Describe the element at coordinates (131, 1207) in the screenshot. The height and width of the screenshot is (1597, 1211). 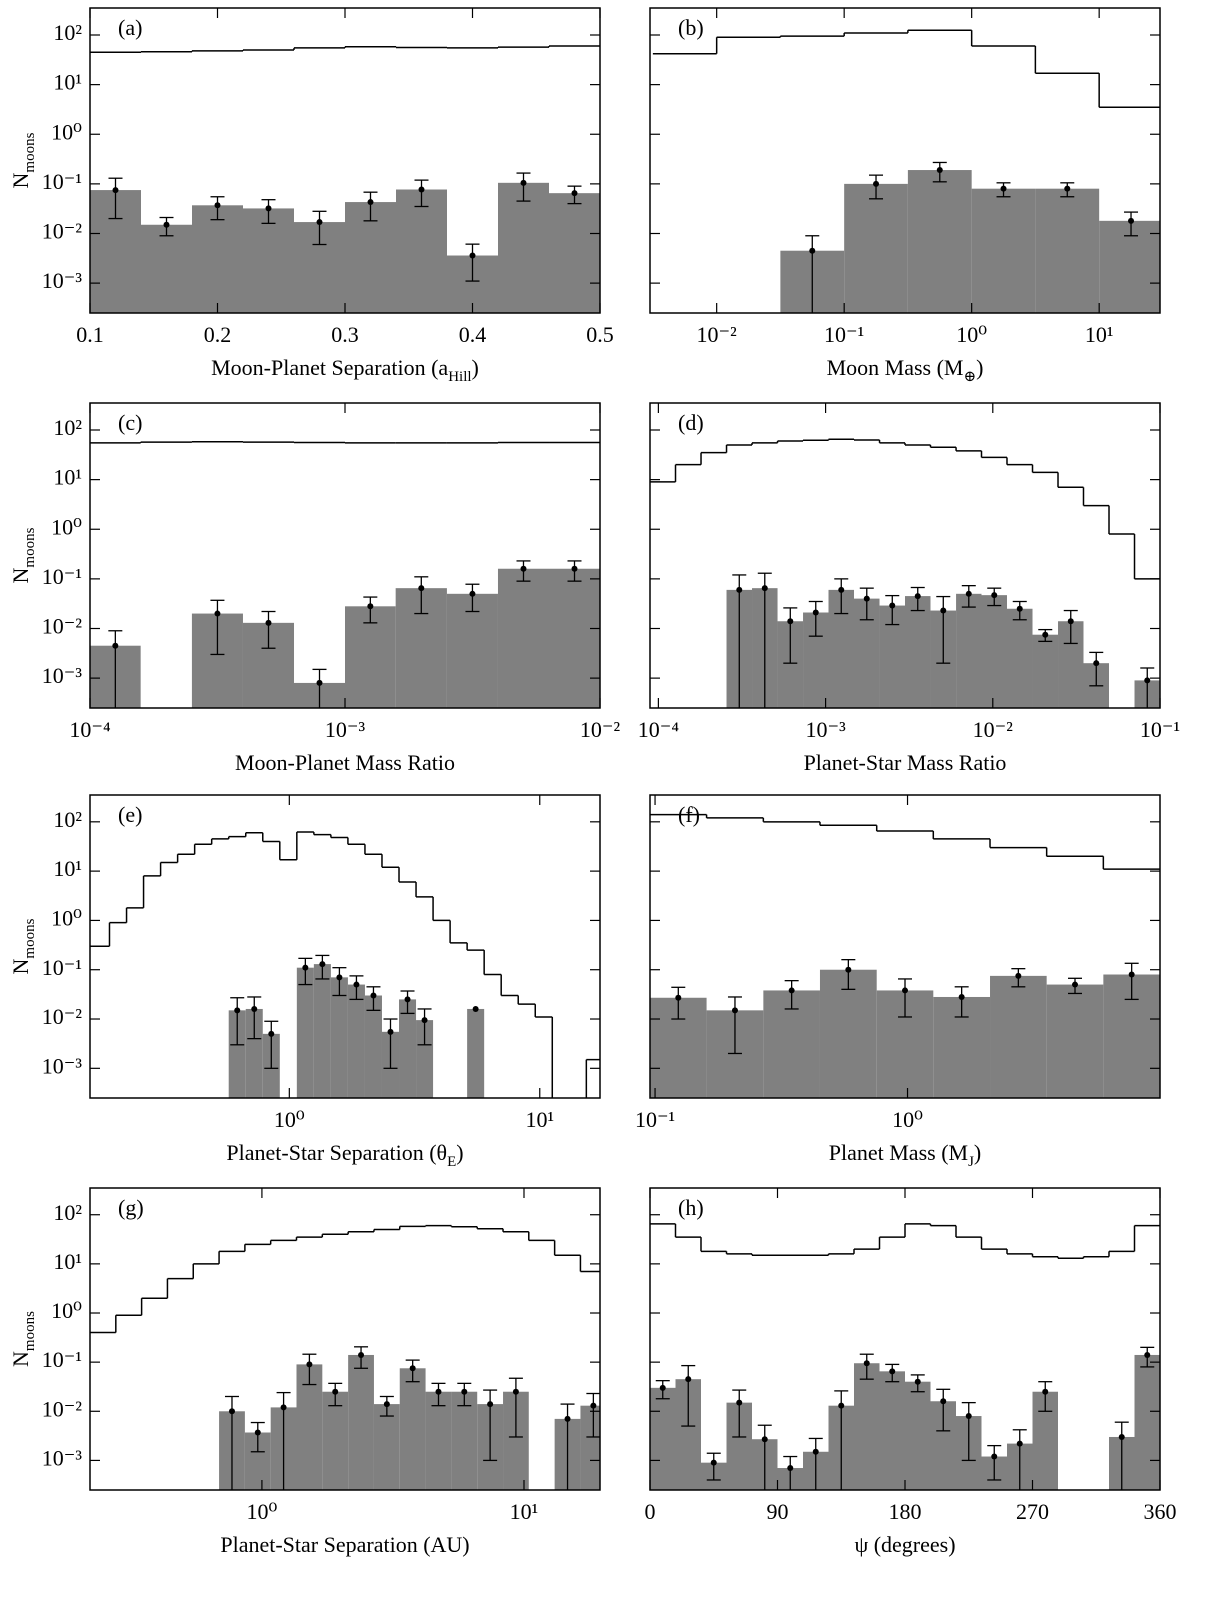
I see `panel-label: (g)` at that location.